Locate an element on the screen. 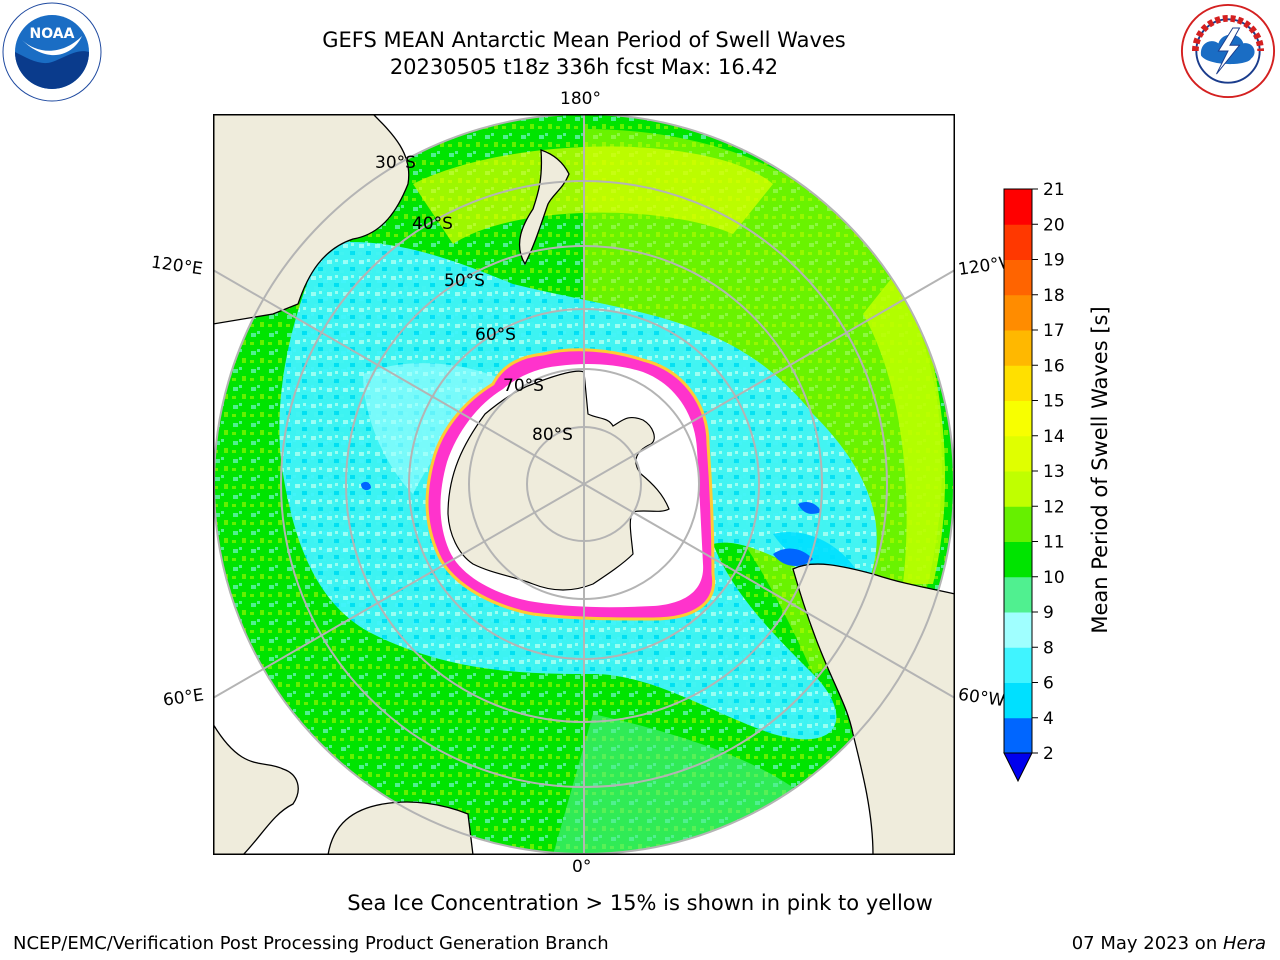  colorbar: 2 4 6 8 9 10 11 12 13 14 15 16 17 18 19 20 21 is located at coordinates (1034, 481).